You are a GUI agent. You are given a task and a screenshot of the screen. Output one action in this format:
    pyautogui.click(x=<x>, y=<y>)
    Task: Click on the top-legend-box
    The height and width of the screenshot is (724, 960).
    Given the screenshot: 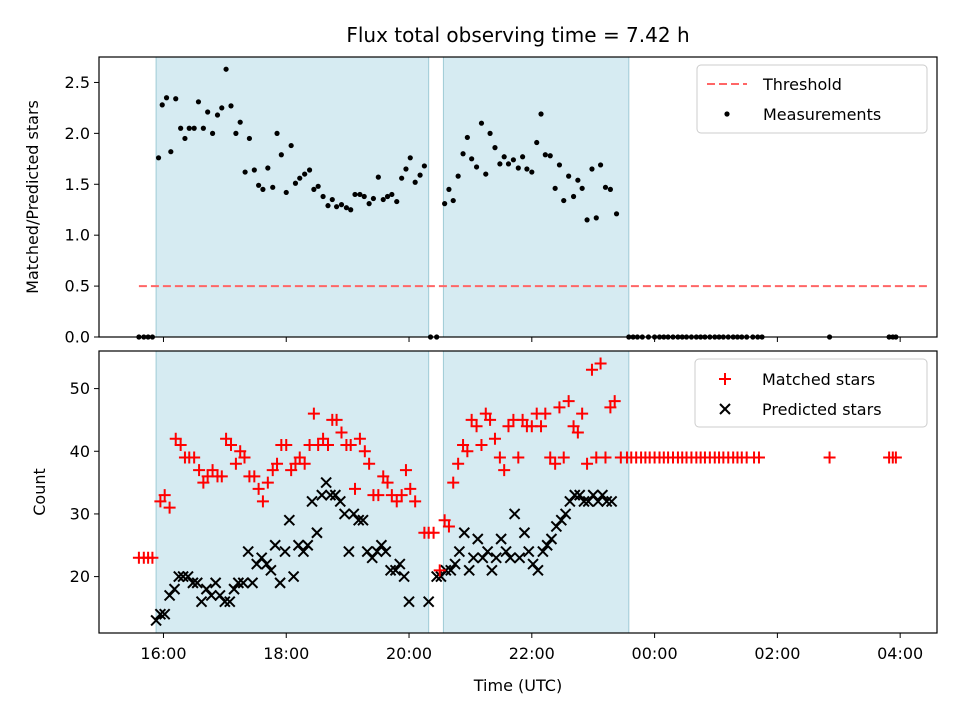 What is the action you would take?
    pyautogui.click(x=812, y=99)
    